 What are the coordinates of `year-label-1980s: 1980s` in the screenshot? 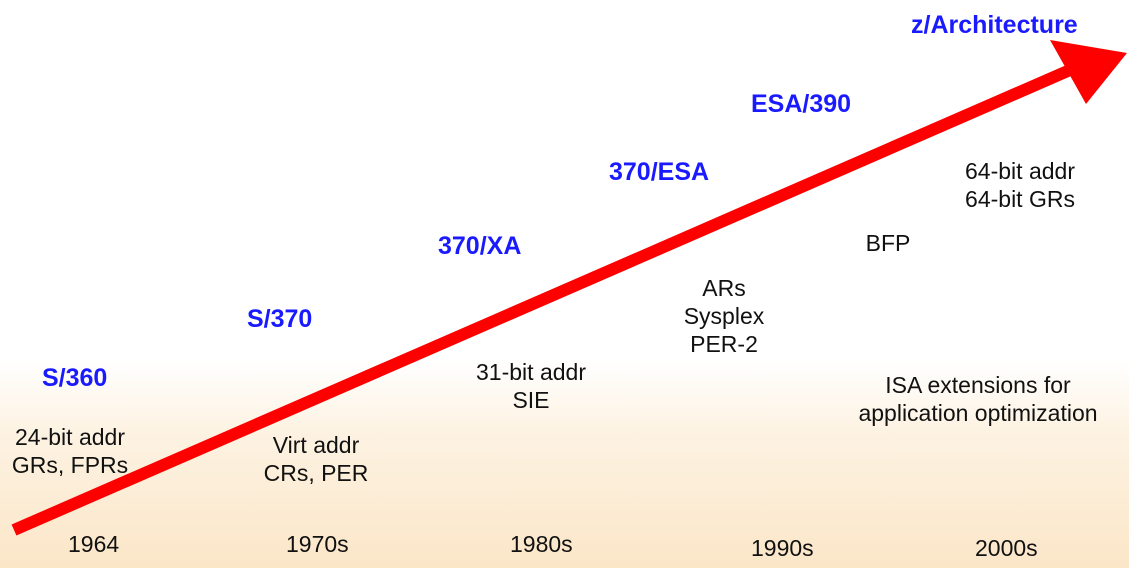 It's located at (541, 544).